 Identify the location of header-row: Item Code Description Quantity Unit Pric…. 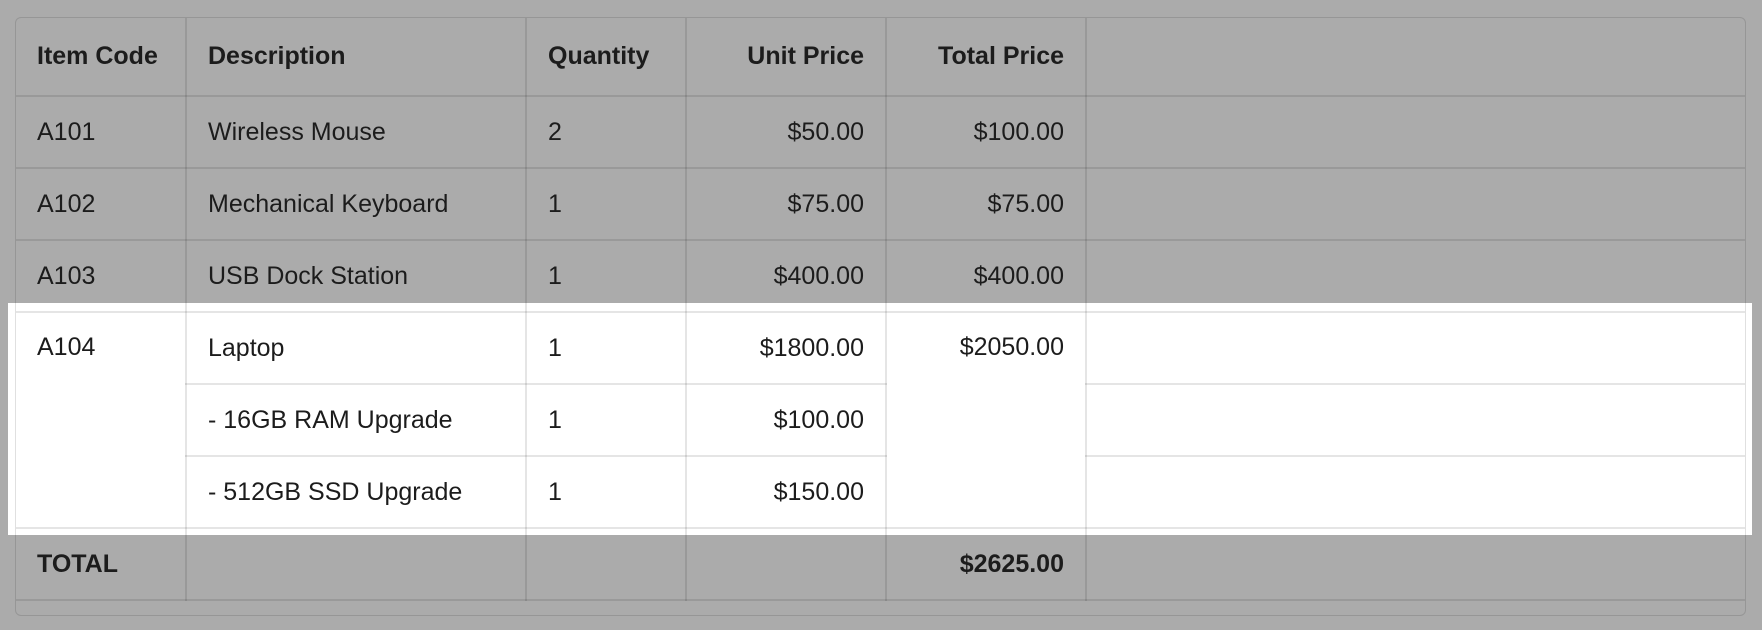
(880, 57).